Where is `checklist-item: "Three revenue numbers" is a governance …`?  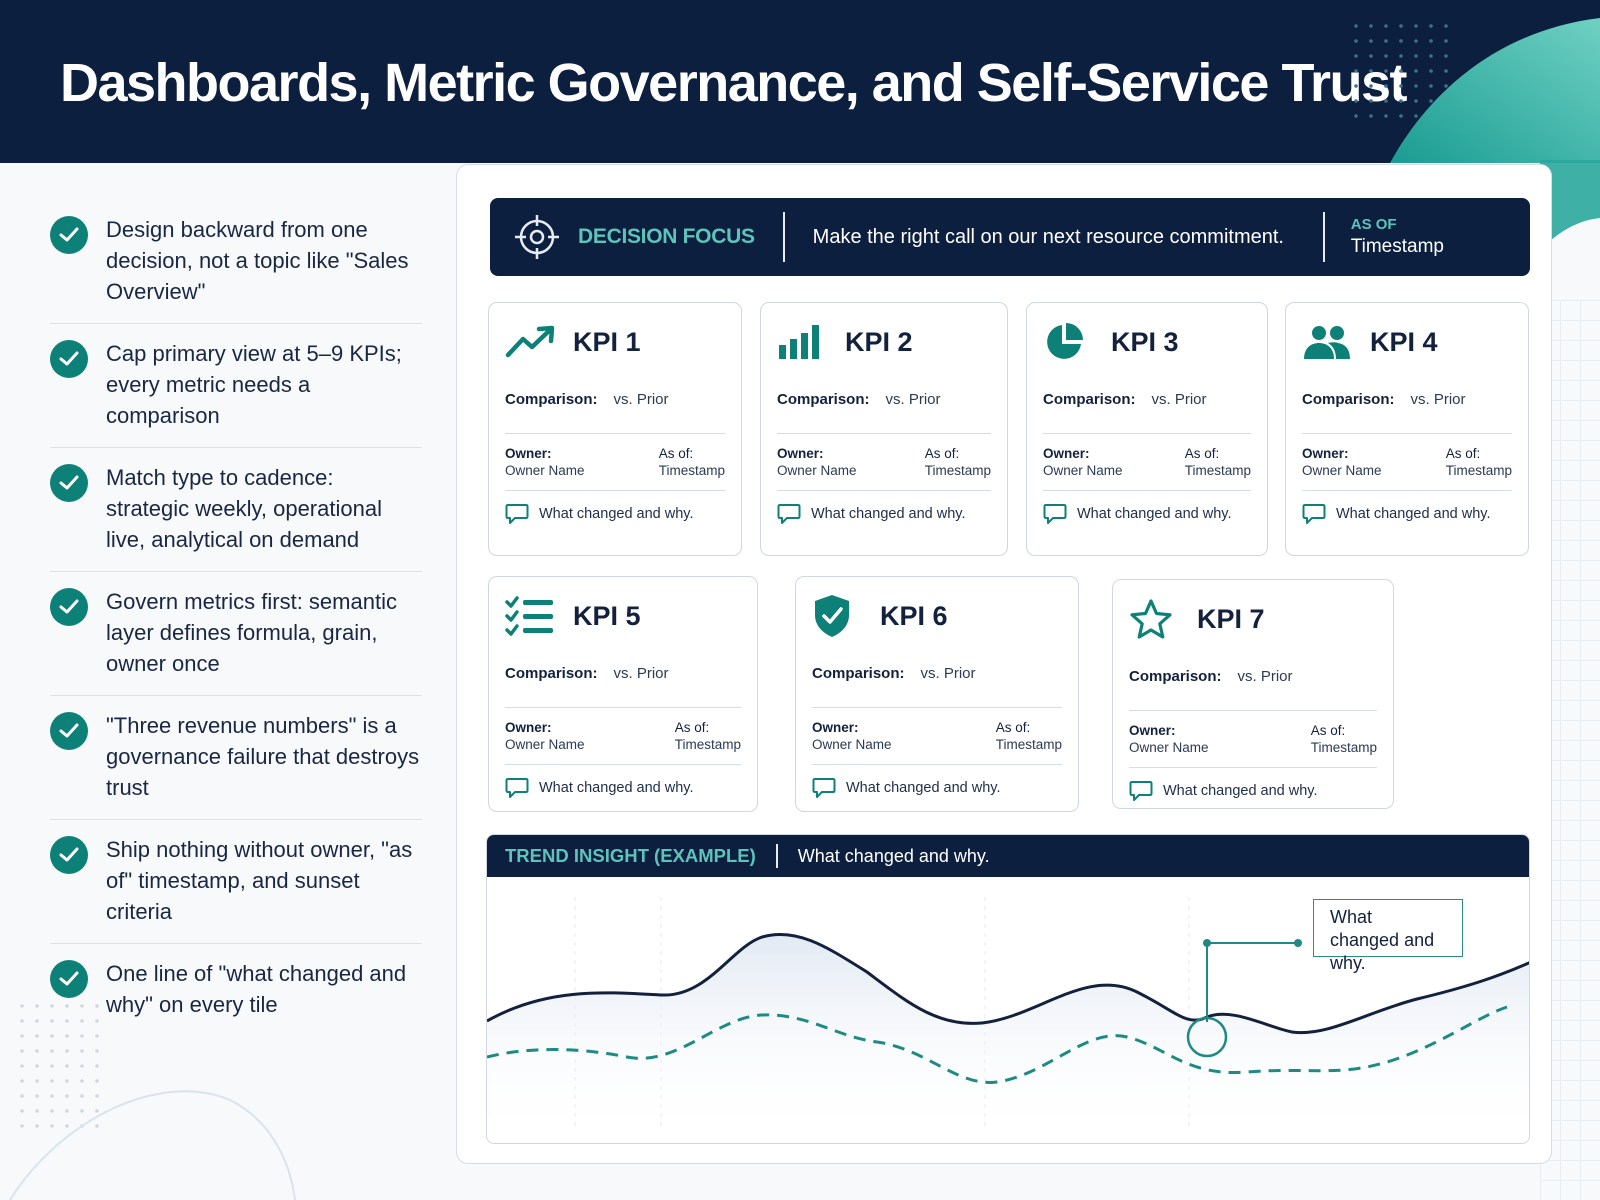
checklist-item: "Three revenue numbers" is a governance … is located at coordinates (236, 758).